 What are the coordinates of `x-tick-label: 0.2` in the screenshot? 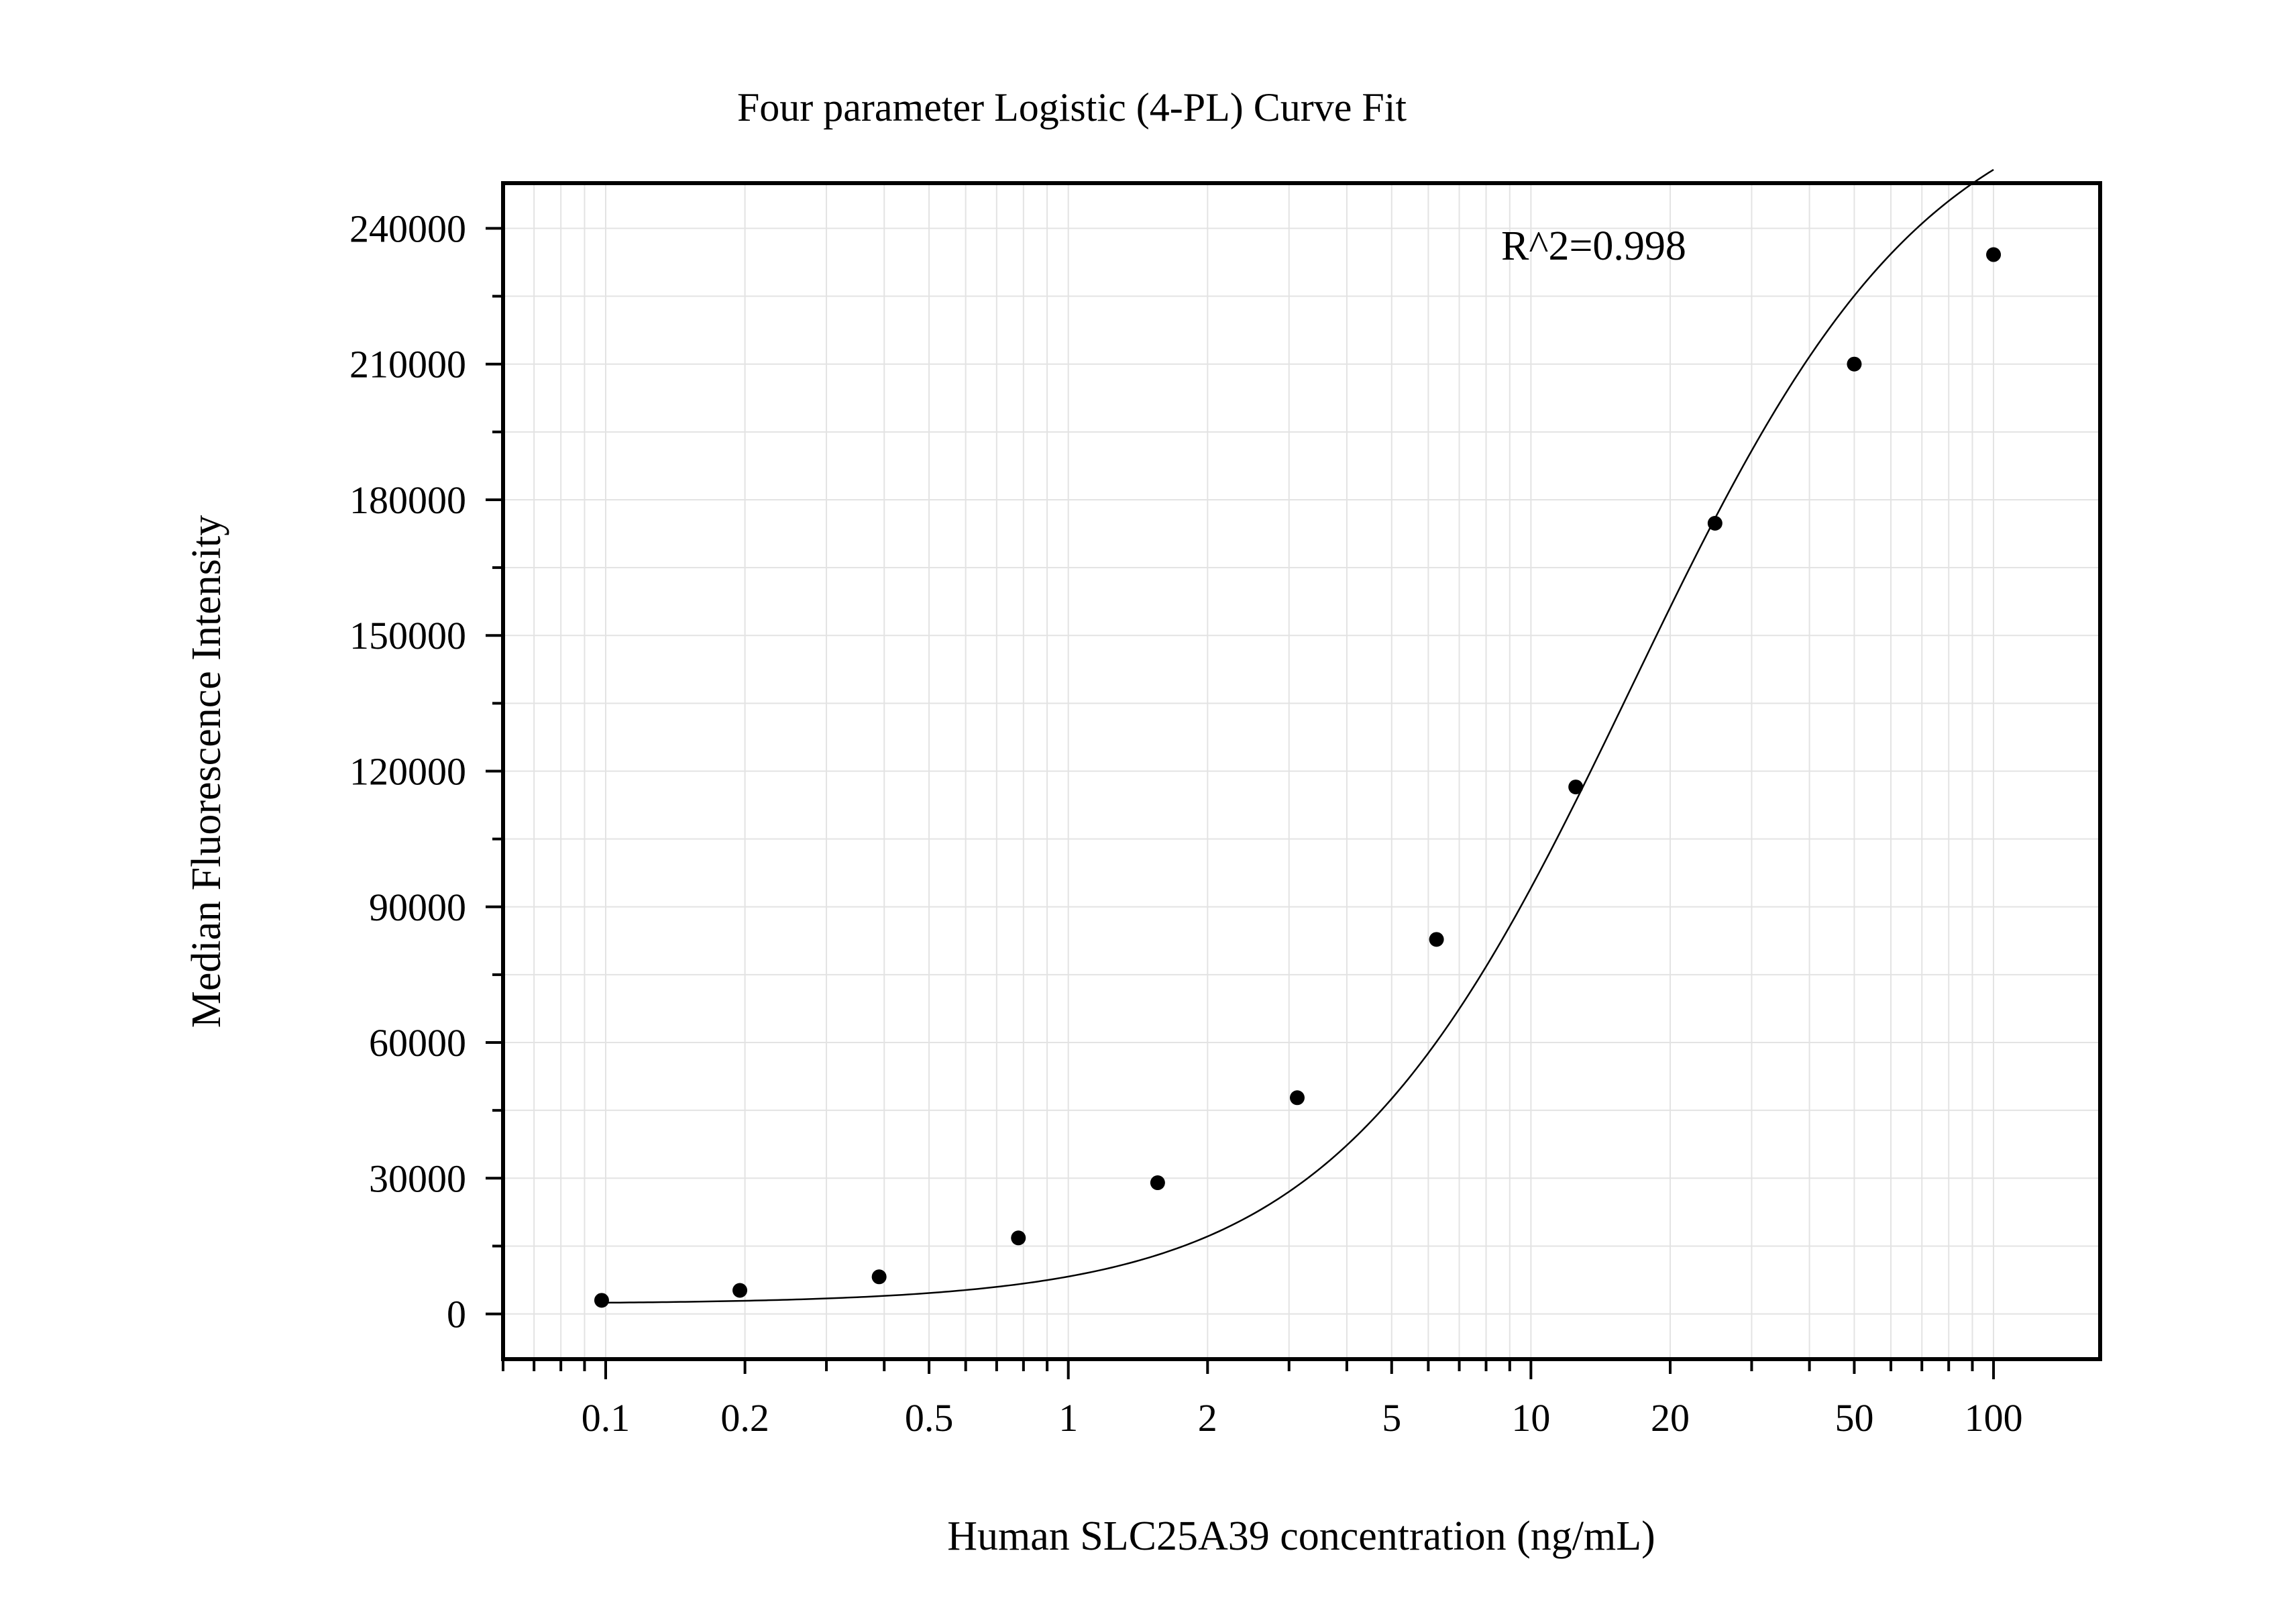 It's located at (744, 1418).